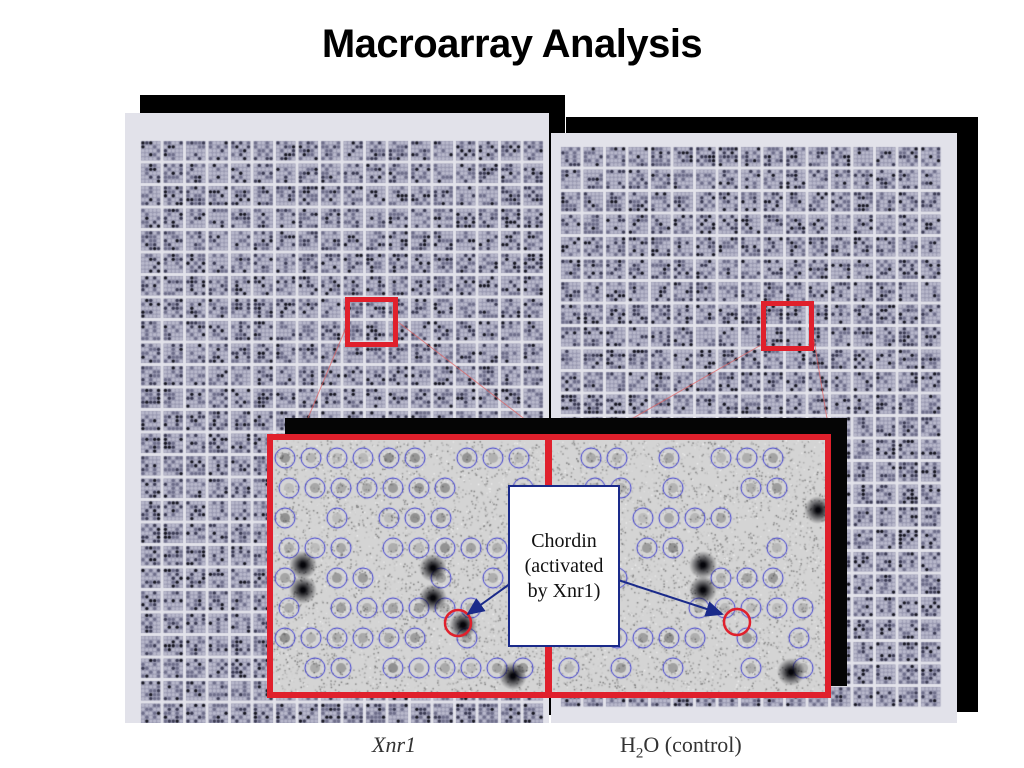 The height and width of the screenshot is (768, 1024). What do you see at coordinates (628, 744) in the screenshot?
I see `right-caption-h: H` at bounding box center [628, 744].